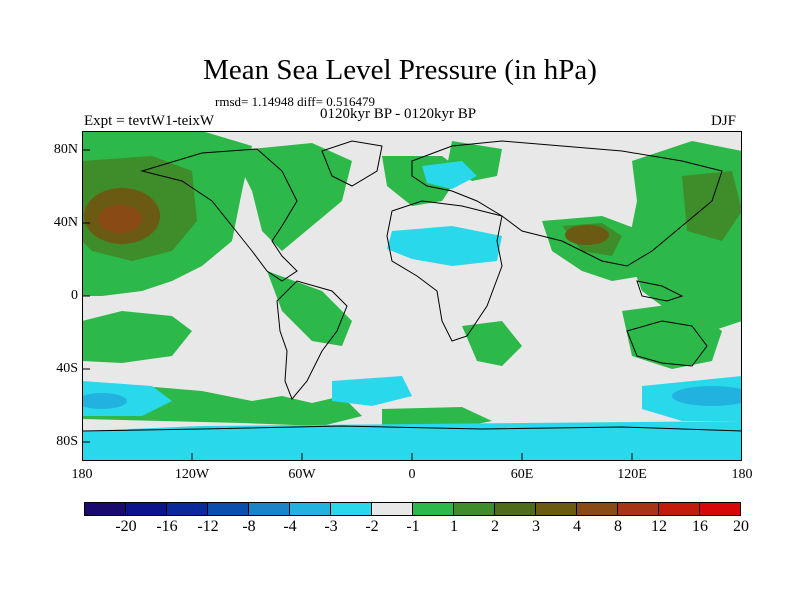 This screenshot has height=600, width=800. Describe the element at coordinates (295, 101) in the screenshot. I see `stats-text: rmsd= 1.14948 diff= 0.516479` at that location.